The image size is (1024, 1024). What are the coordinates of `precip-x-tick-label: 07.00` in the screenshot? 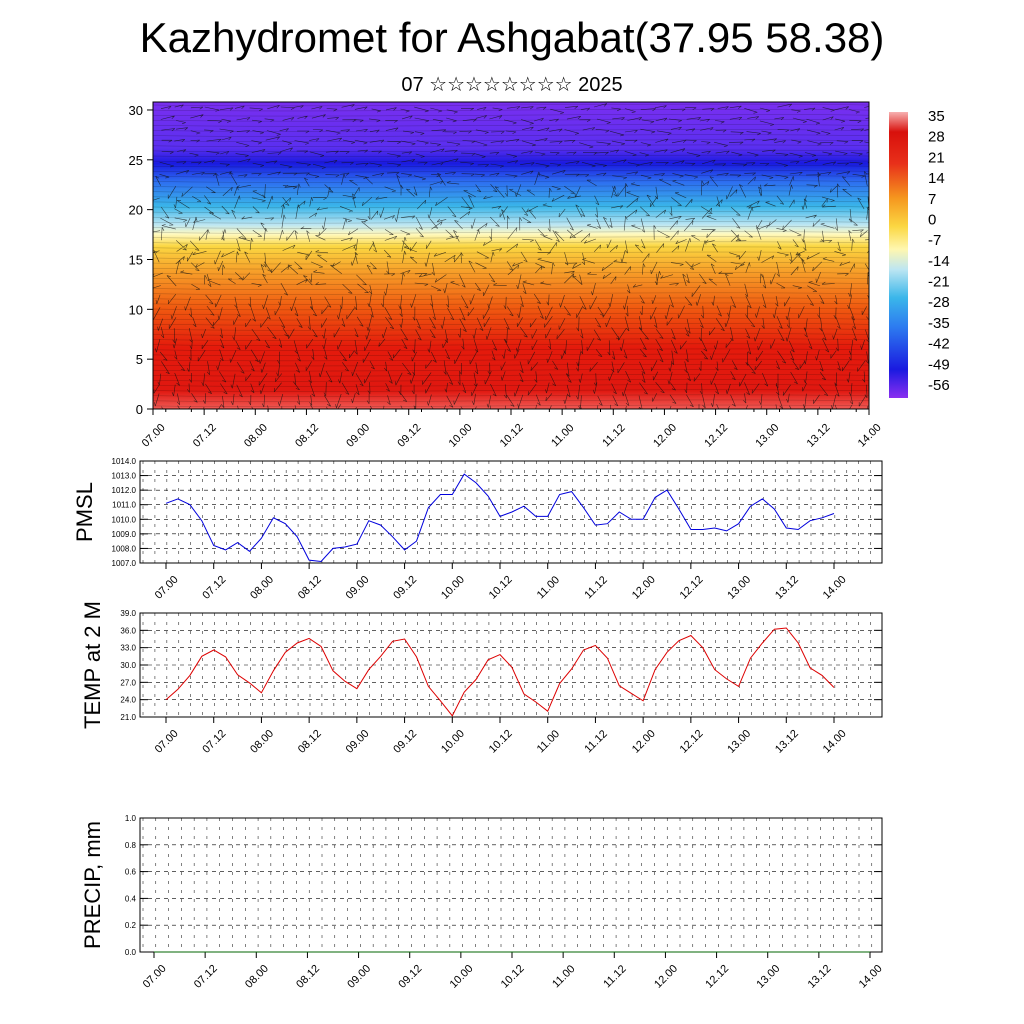 It's located at (155, 977).